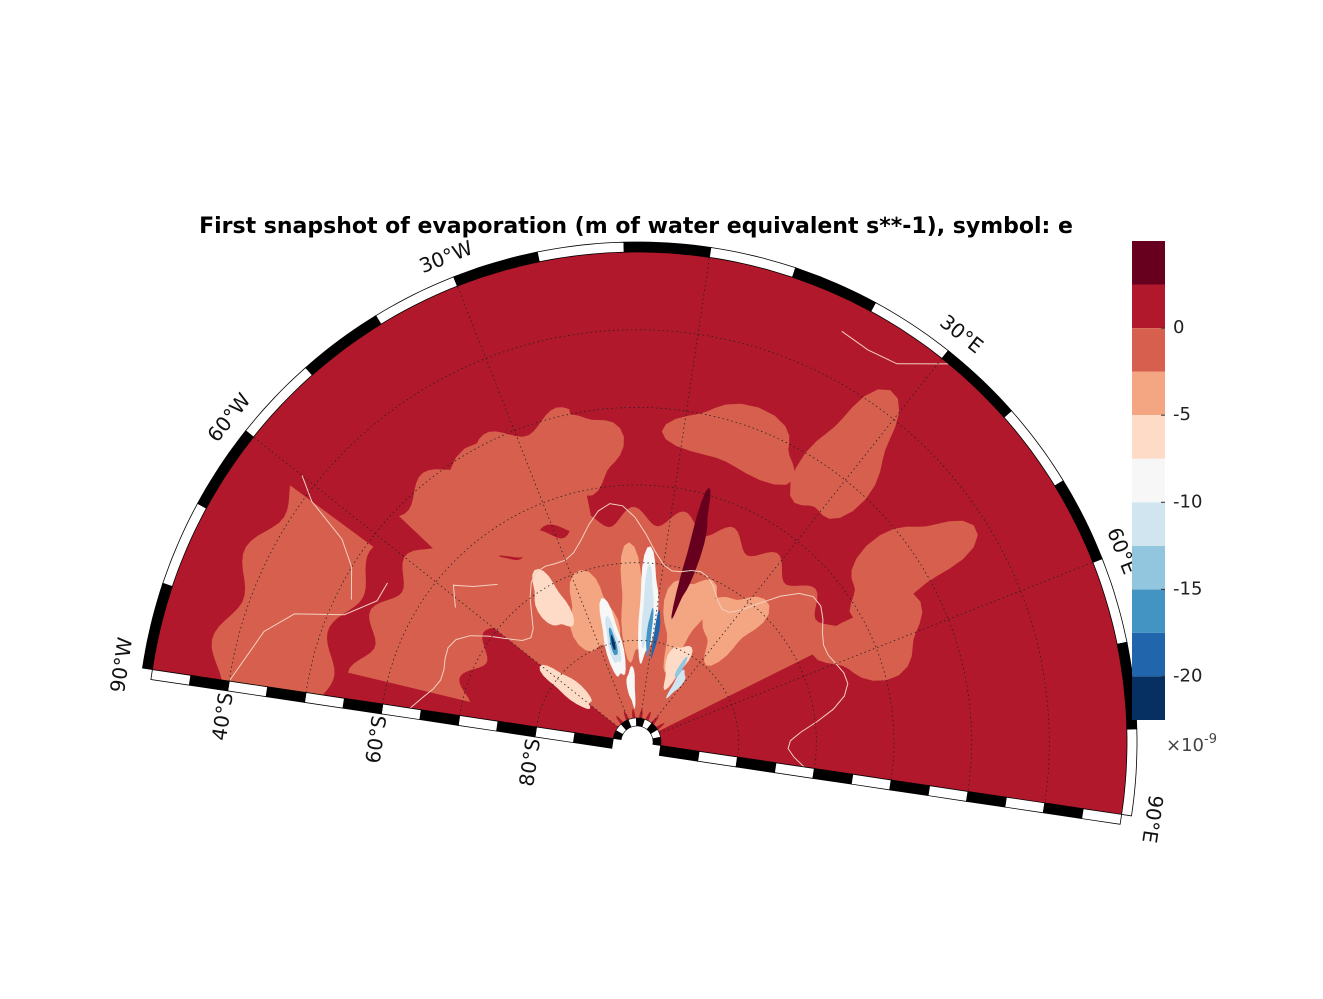  What do you see at coordinates (1091, 429) in the screenshot?
I see `madagascar-coastline` at bounding box center [1091, 429].